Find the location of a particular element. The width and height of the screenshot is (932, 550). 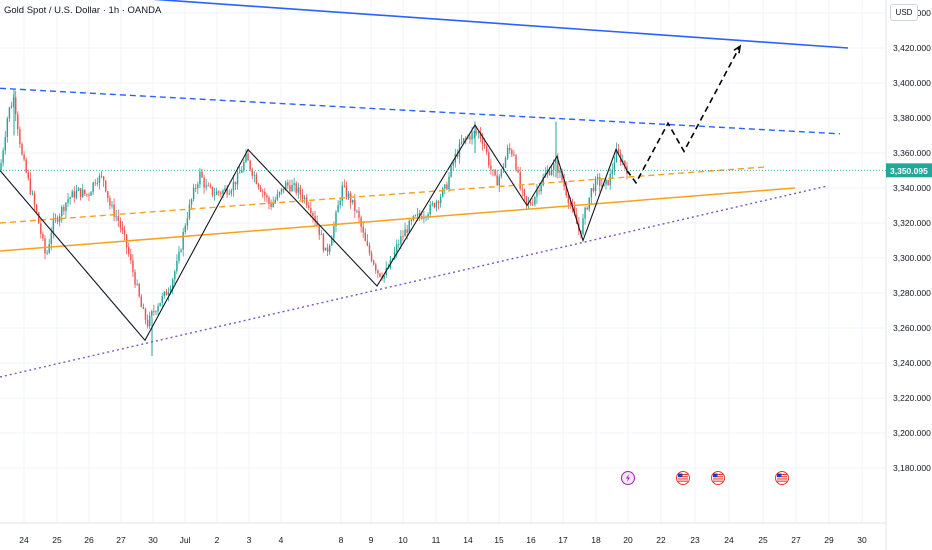

price-tick-label: 3,260.000 is located at coordinates (912, 328).